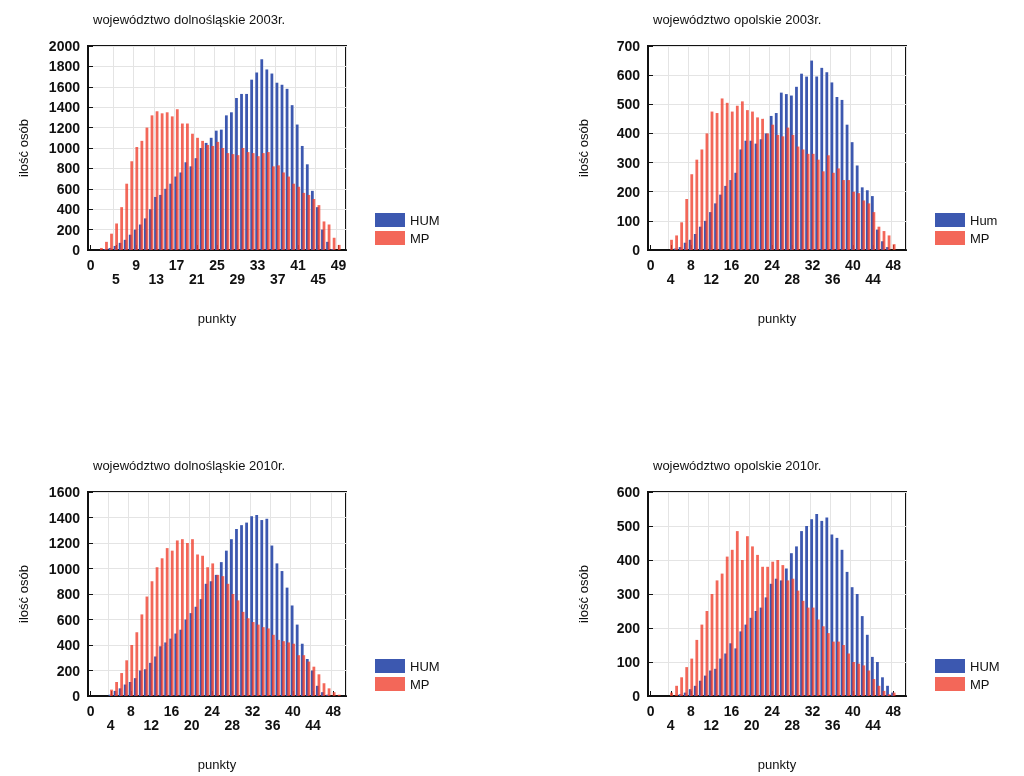  What do you see at coordinates (984, 220) in the screenshot?
I see `legend-label: Hum` at bounding box center [984, 220].